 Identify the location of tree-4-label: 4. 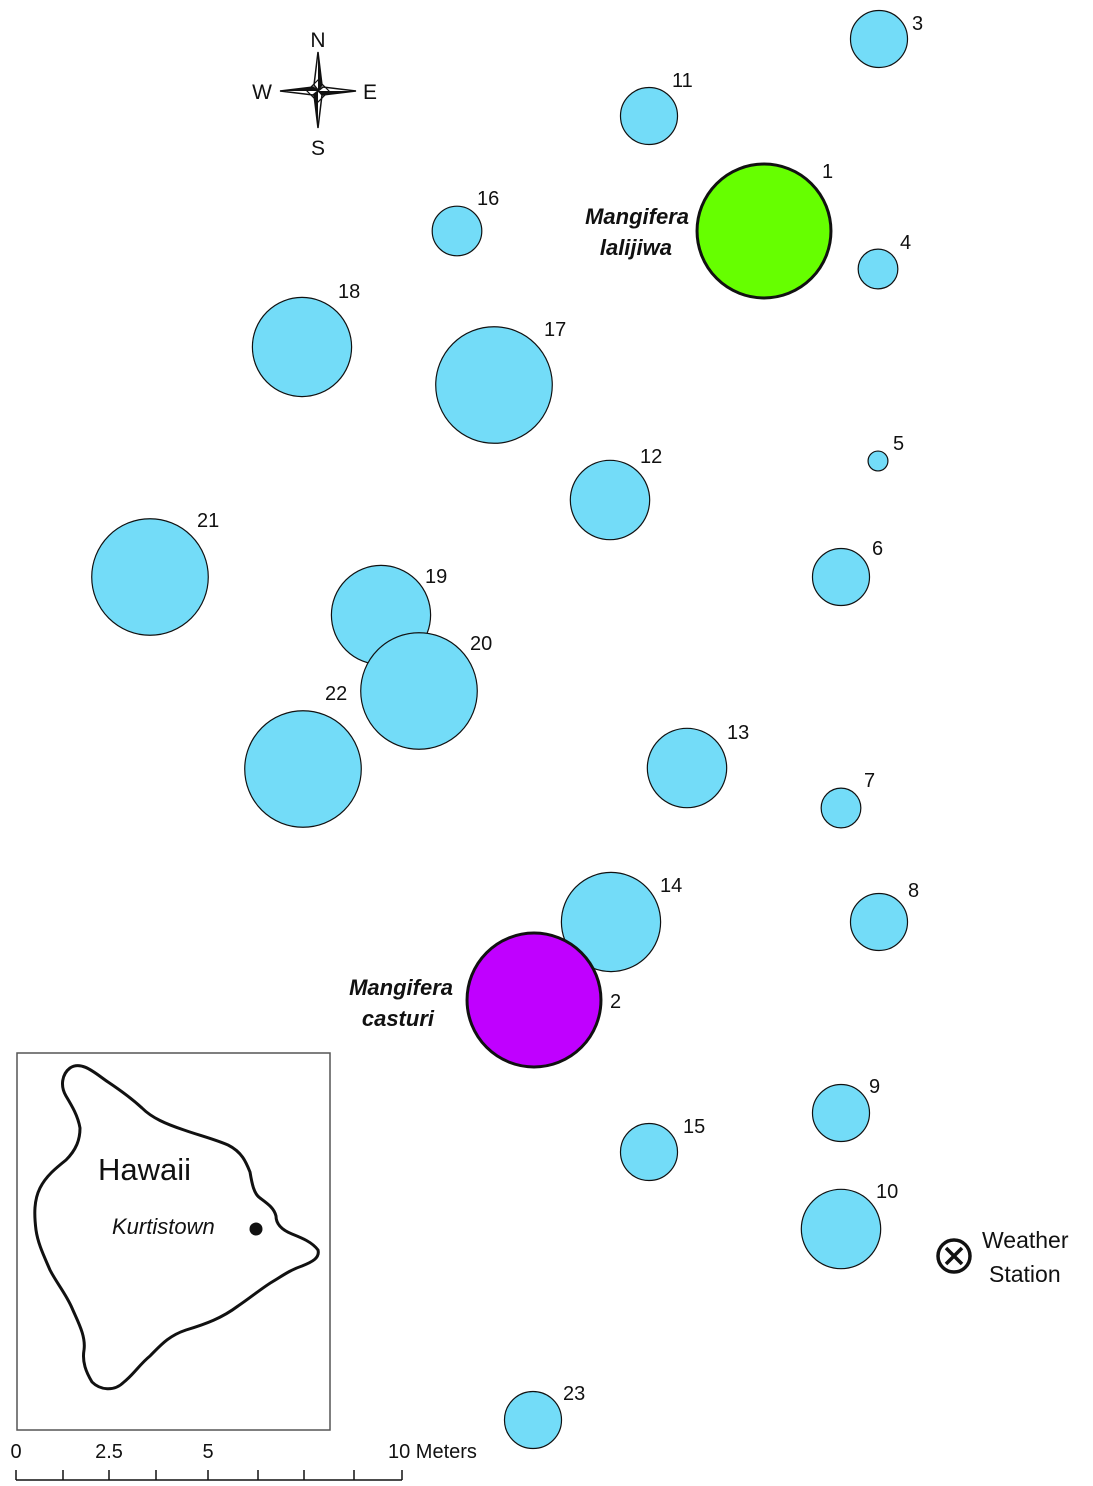
(905, 243).